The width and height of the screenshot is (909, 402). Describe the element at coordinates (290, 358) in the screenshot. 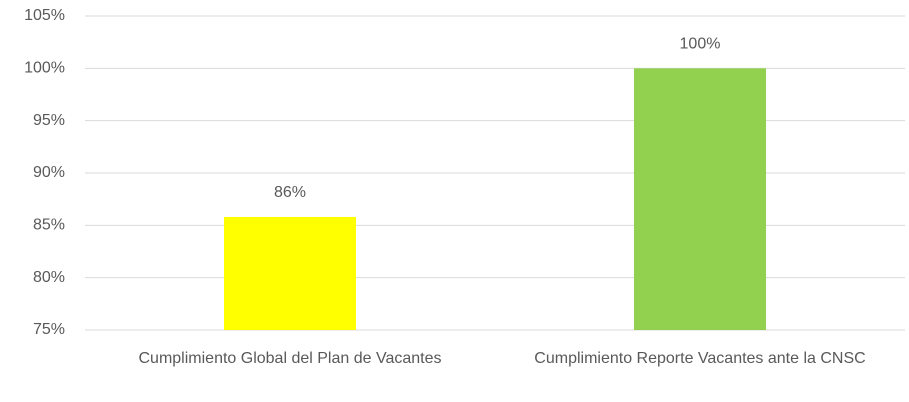

I see `x-tick-label: Cumplimiento Global del Plan de Vacantes` at that location.